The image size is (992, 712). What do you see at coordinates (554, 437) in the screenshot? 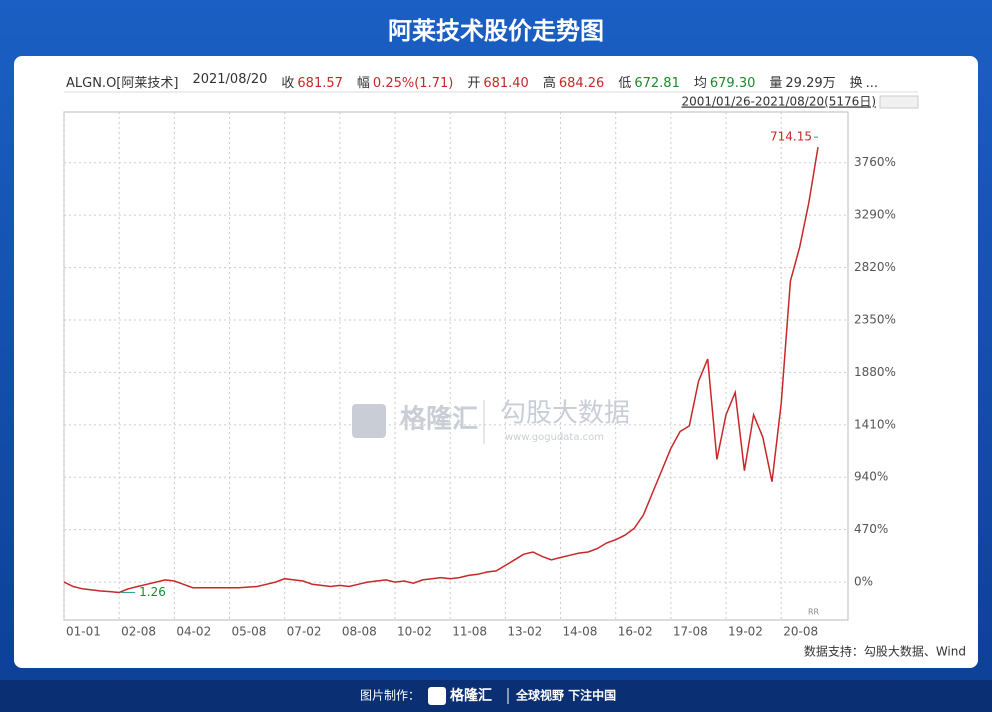
I see `watermark: www.gogudata.com` at bounding box center [554, 437].